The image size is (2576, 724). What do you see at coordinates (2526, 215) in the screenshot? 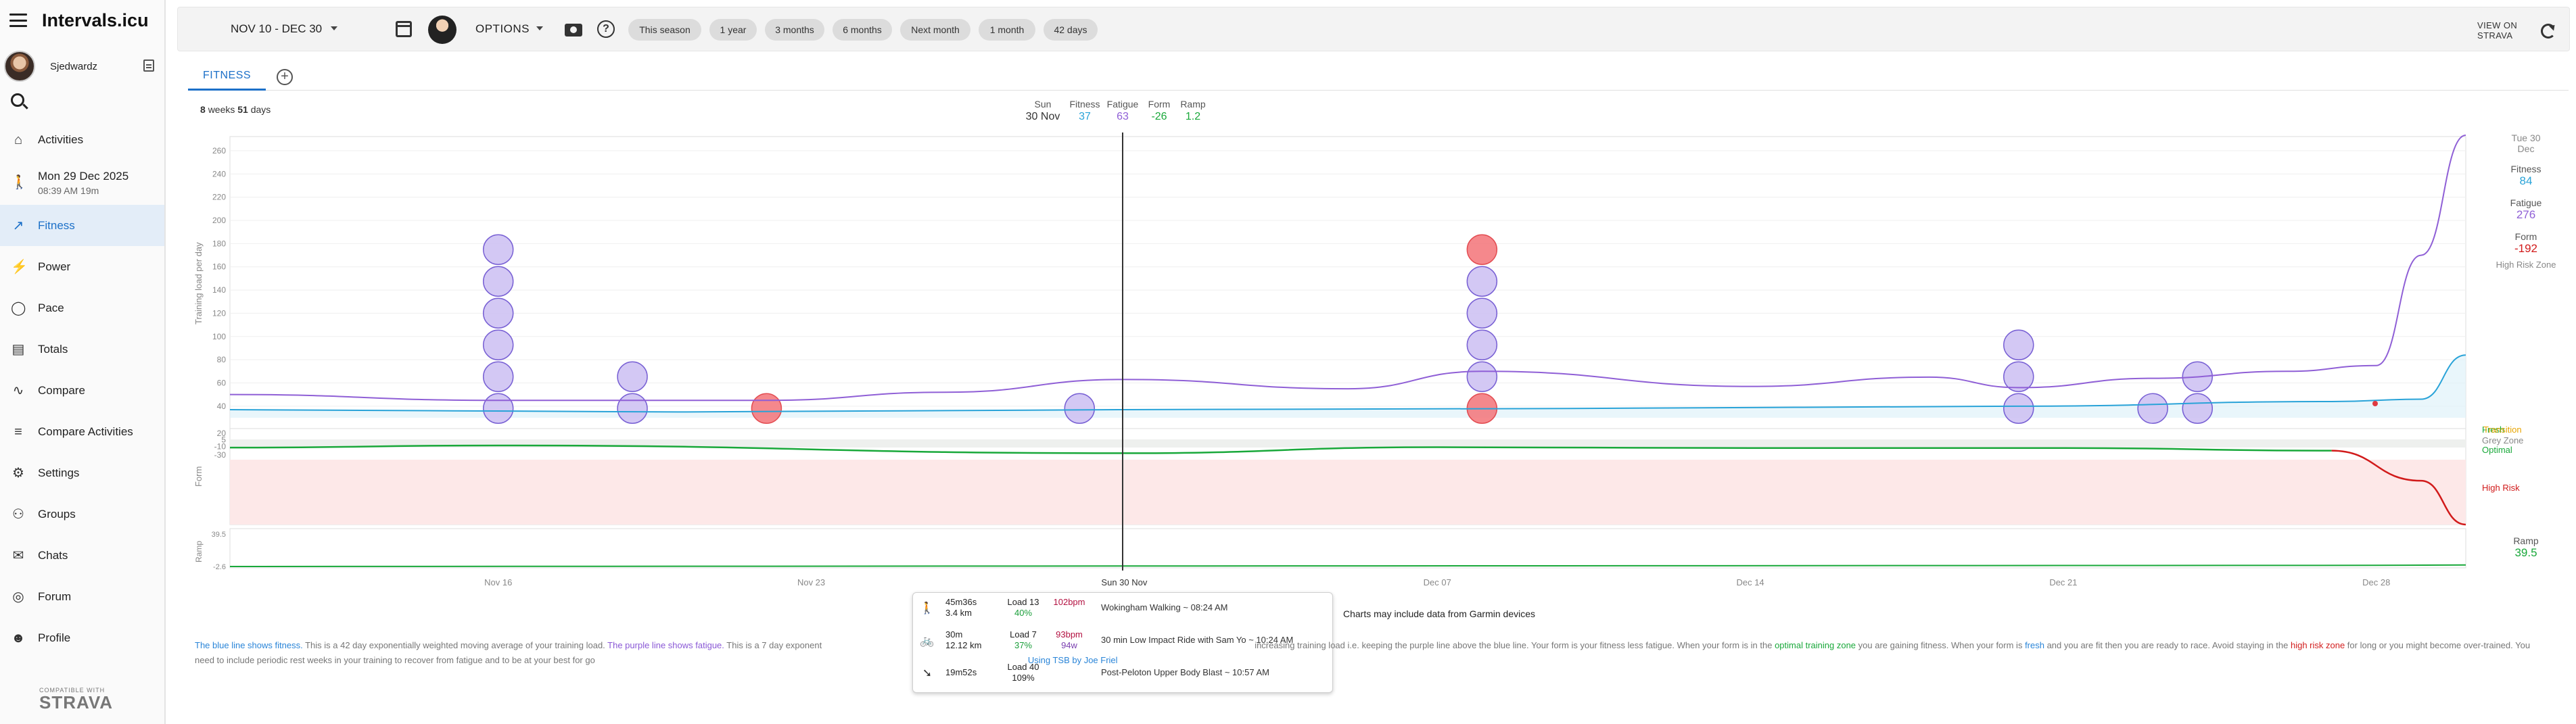
I see `latest-fatigue-value: 276` at bounding box center [2526, 215].